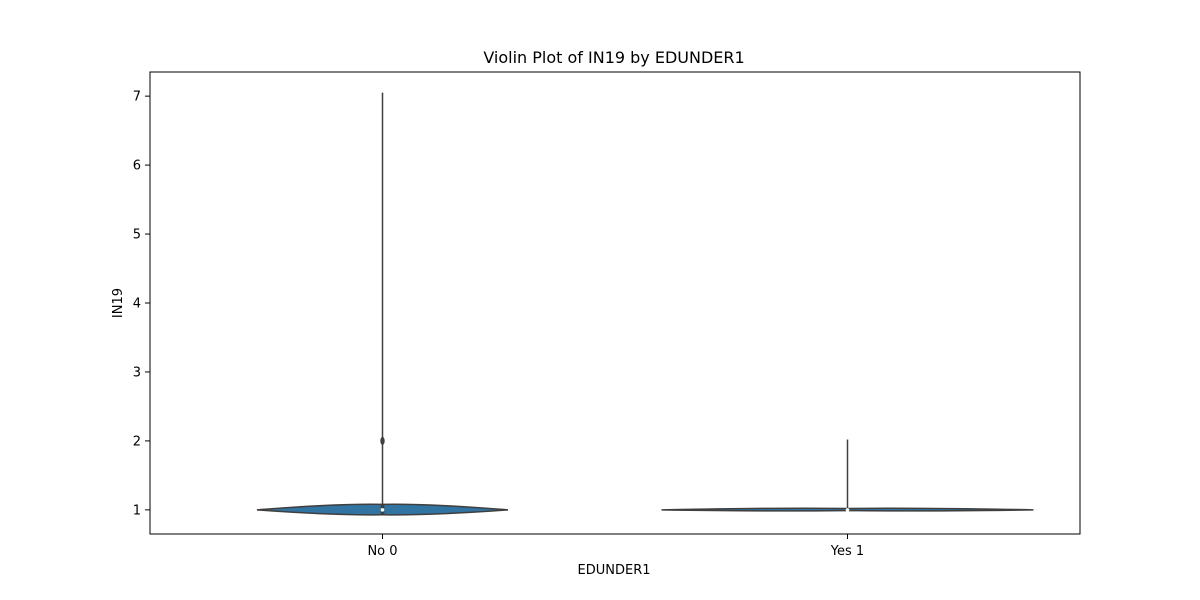 Image resolution: width=1200 pixels, height=600 pixels. I want to click on y-tick-label: 5, so click(137, 235).